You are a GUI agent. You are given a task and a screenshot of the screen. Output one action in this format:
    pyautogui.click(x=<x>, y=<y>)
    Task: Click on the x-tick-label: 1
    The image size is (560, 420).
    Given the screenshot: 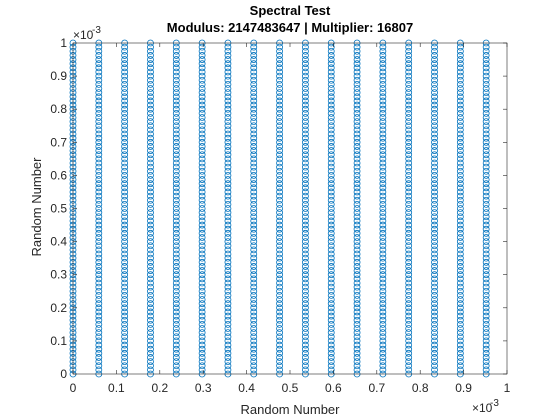 What is the action you would take?
    pyautogui.click(x=507, y=388)
    